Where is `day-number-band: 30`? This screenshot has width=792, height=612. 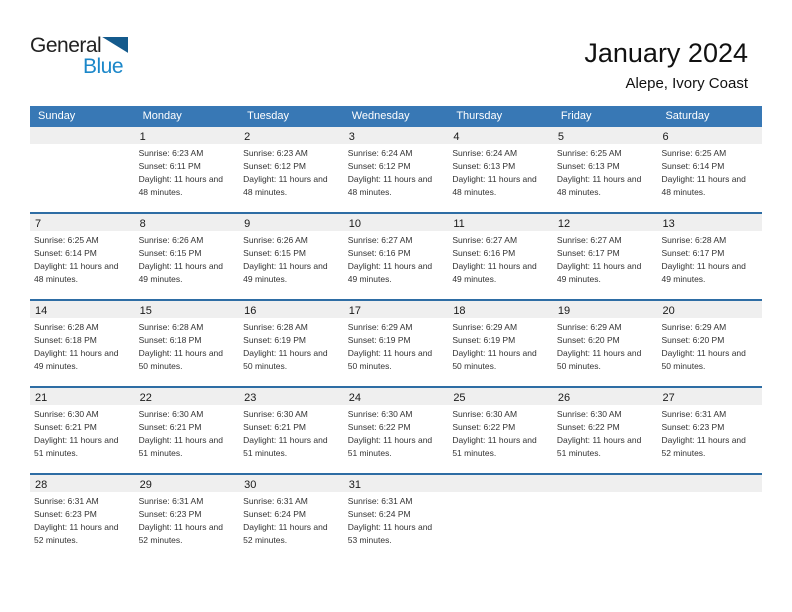 day-number-band: 30 is located at coordinates (291, 483).